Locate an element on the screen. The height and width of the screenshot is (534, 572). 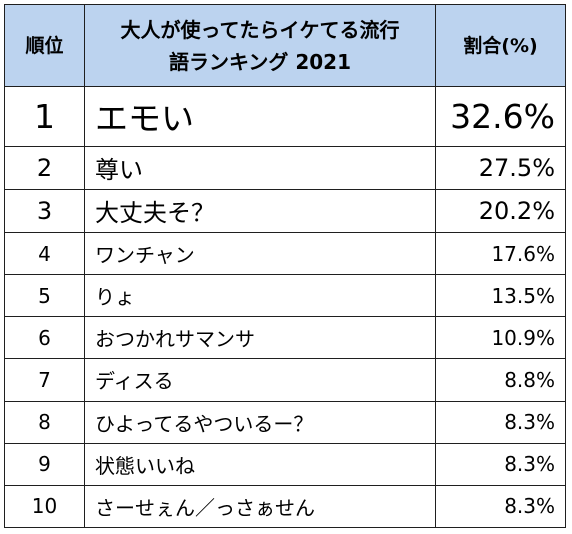
rank-cell: 7 is located at coordinates (44, 380).